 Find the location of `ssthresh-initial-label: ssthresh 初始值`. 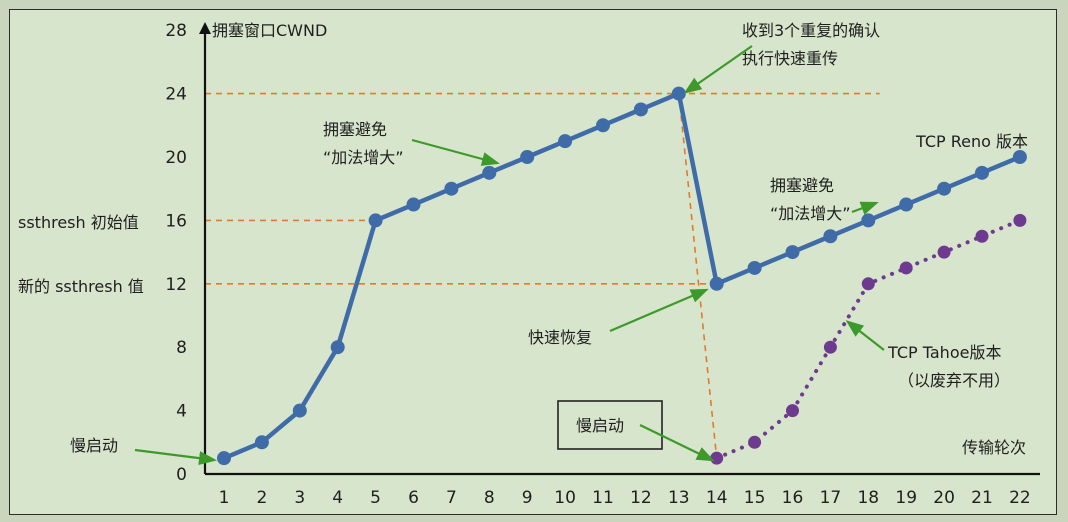

ssthresh-initial-label: ssthresh 初始值 is located at coordinates (78, 222).